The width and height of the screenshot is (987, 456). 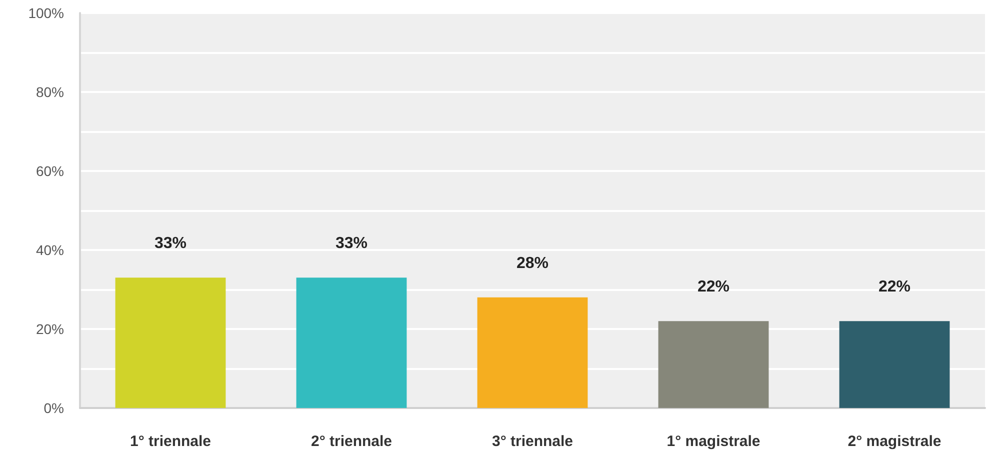 I want to click on x-tick-label: 2° magistrale, so click(x=895, y=441).